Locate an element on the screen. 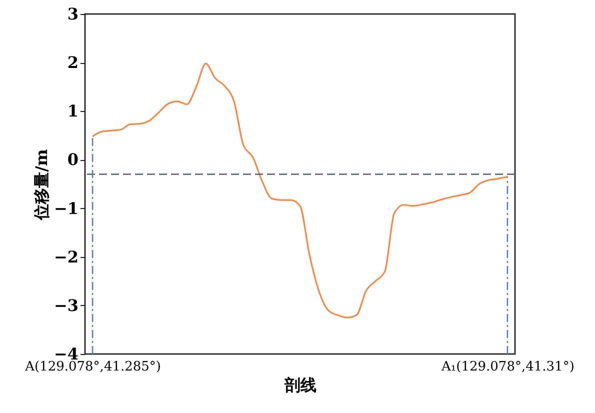  x-axis-title: 剖线 is located at coordinates (300, 385).